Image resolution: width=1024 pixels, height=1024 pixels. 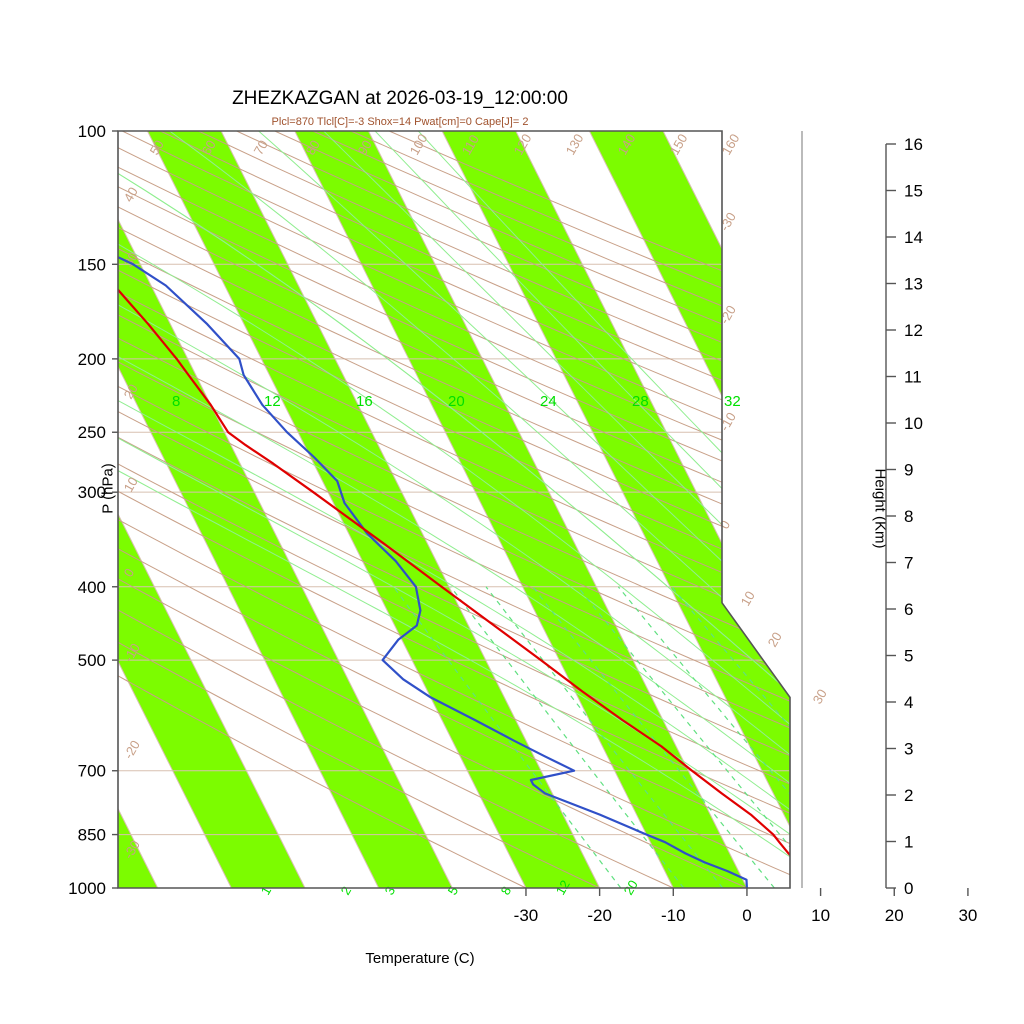 I want to click on height-tick-label: 5, so click(x=908, y=656).